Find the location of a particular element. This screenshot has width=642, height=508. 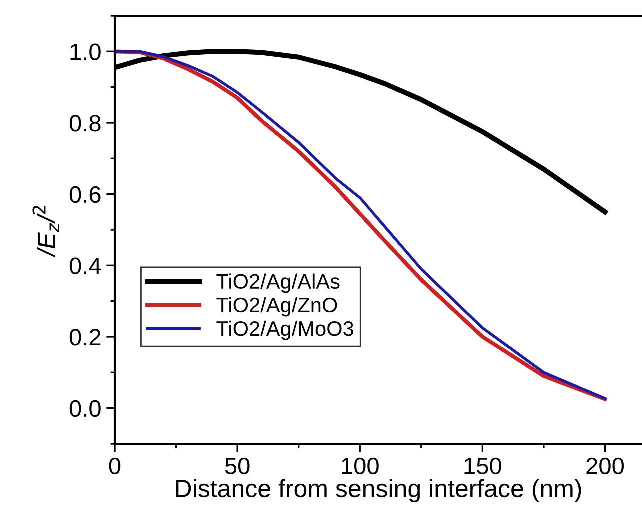

x-tick-label: 50 is located at coordinates (237, 466).